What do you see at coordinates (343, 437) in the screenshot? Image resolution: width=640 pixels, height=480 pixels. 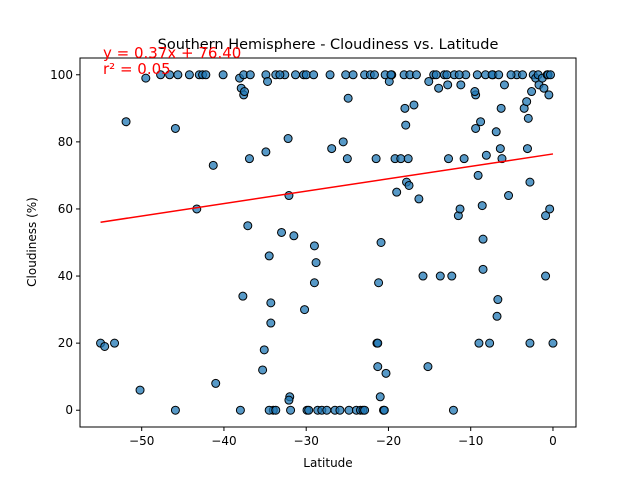 I see `x-axis-ticks: −50 −40 −30 −20 −10 0` at bounding box center [343, 437].